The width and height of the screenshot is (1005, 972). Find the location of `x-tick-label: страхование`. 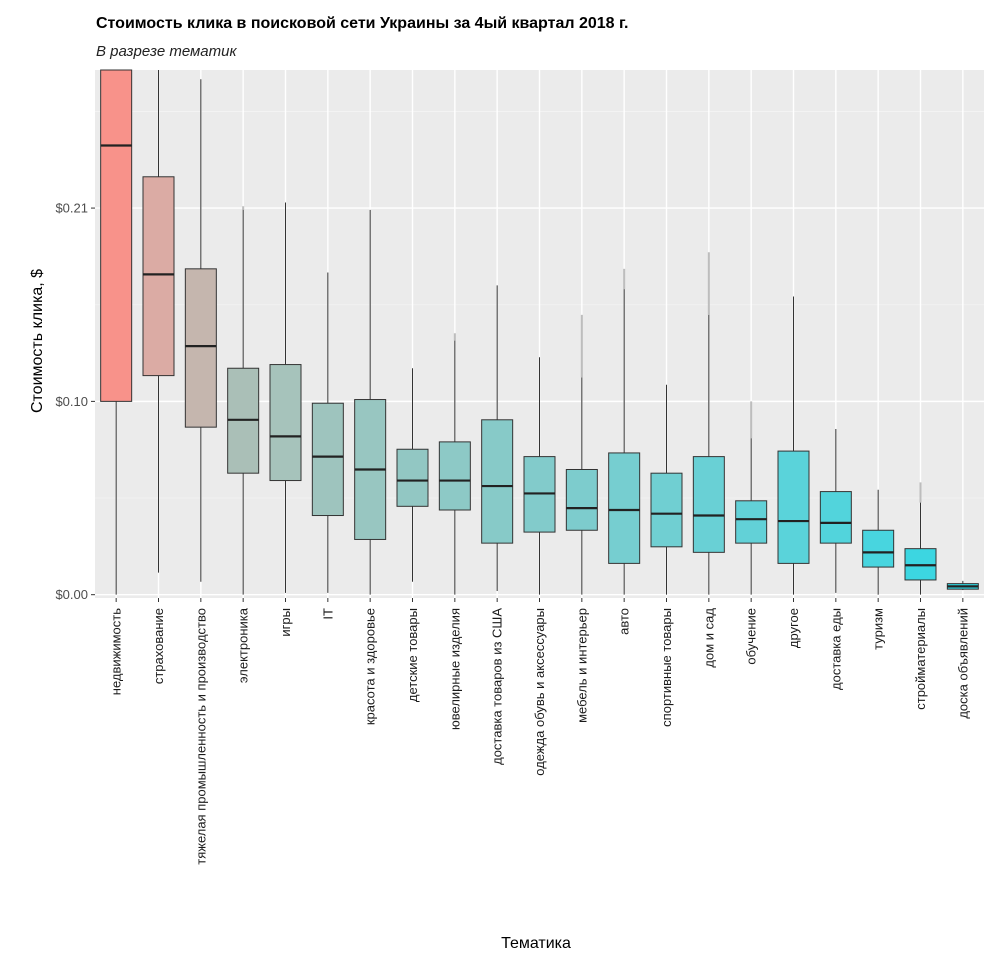

x-tick-label: страхование is located at coordinates (158, 646).